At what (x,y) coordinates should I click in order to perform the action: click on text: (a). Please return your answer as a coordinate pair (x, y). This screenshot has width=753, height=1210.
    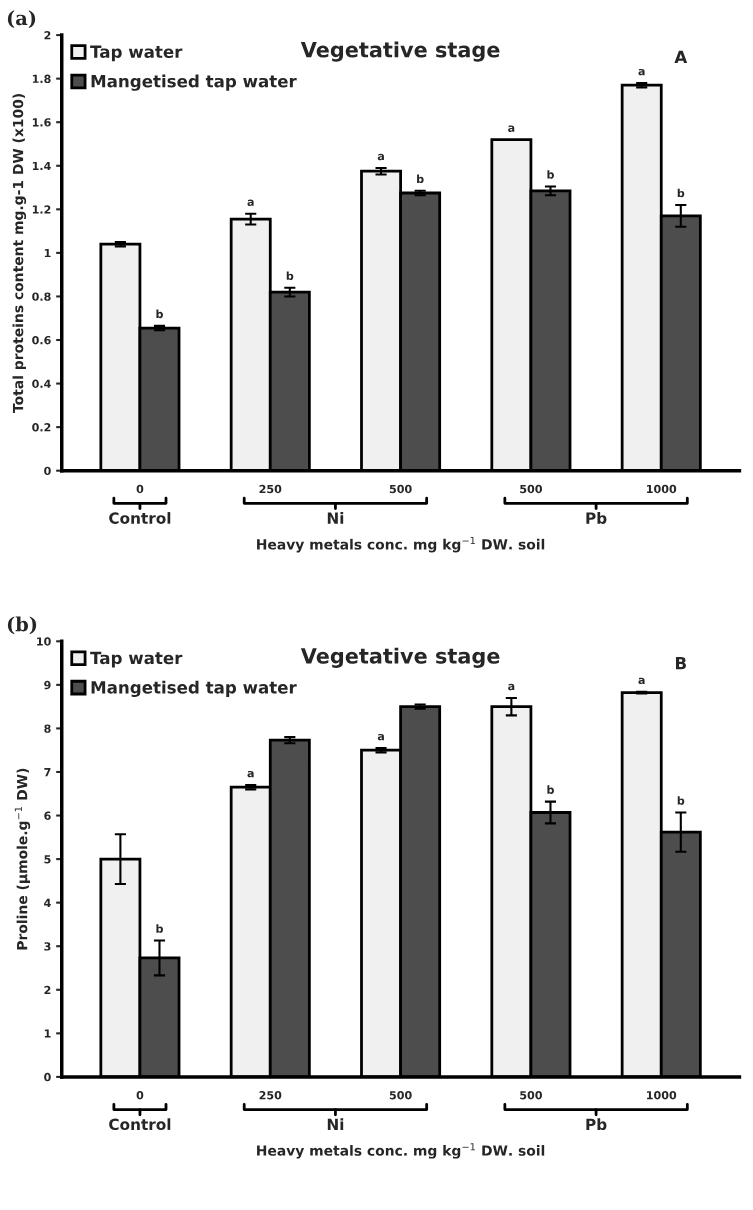
    Looking at the image, I should click on (21, 19).